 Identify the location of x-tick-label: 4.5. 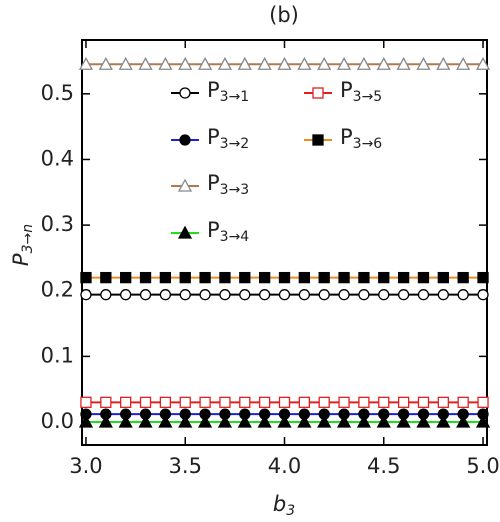
(383, 466).